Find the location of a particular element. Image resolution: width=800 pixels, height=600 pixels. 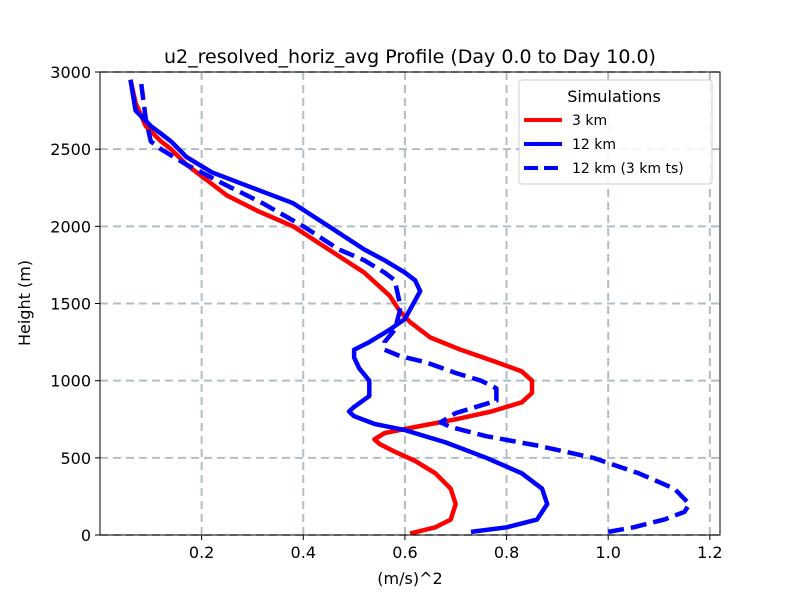

legend-box is located at coordinates (615, 132).